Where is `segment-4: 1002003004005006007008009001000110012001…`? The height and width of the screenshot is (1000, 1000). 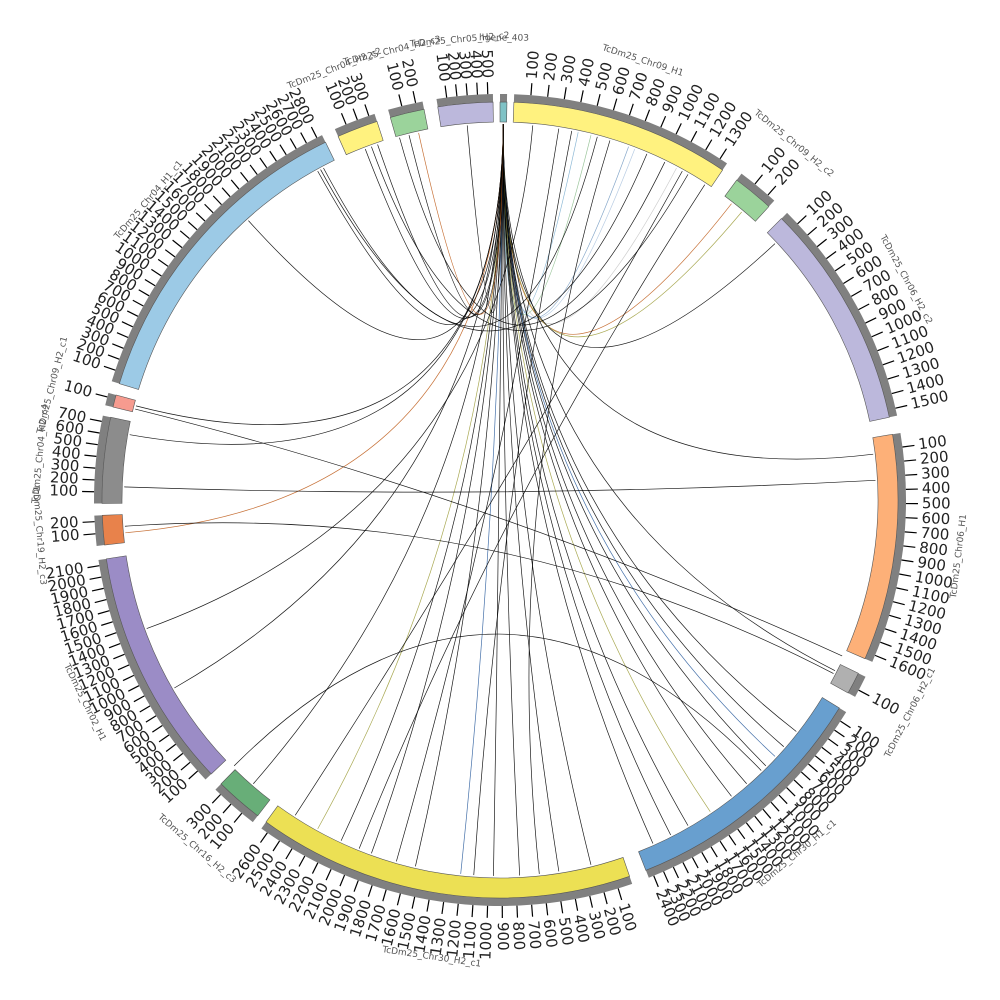
segment-4: 1002003004005006007008009001000110012001… is located at coordinates (907, 558).